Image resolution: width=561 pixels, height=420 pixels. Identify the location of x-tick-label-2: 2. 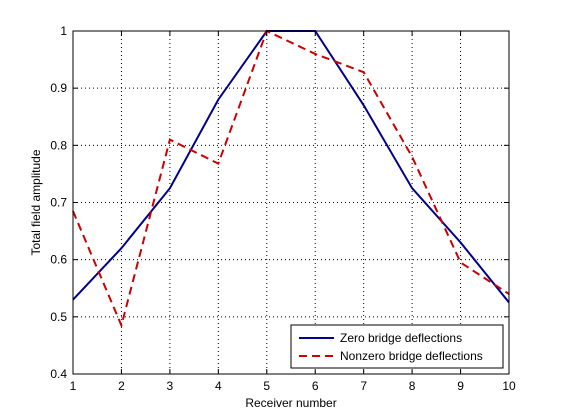
(121, 386).